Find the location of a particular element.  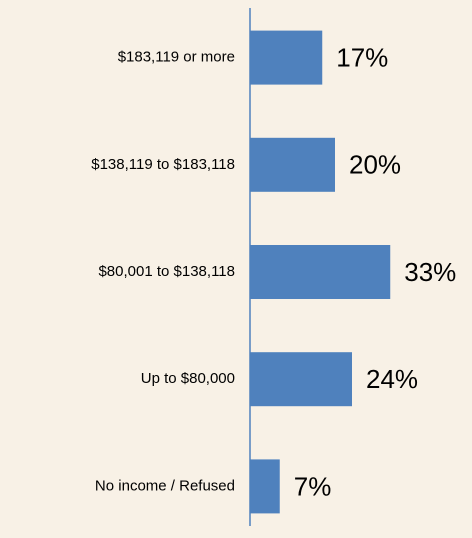

category-label: No income / Refused is located at coordinates (165, 485).